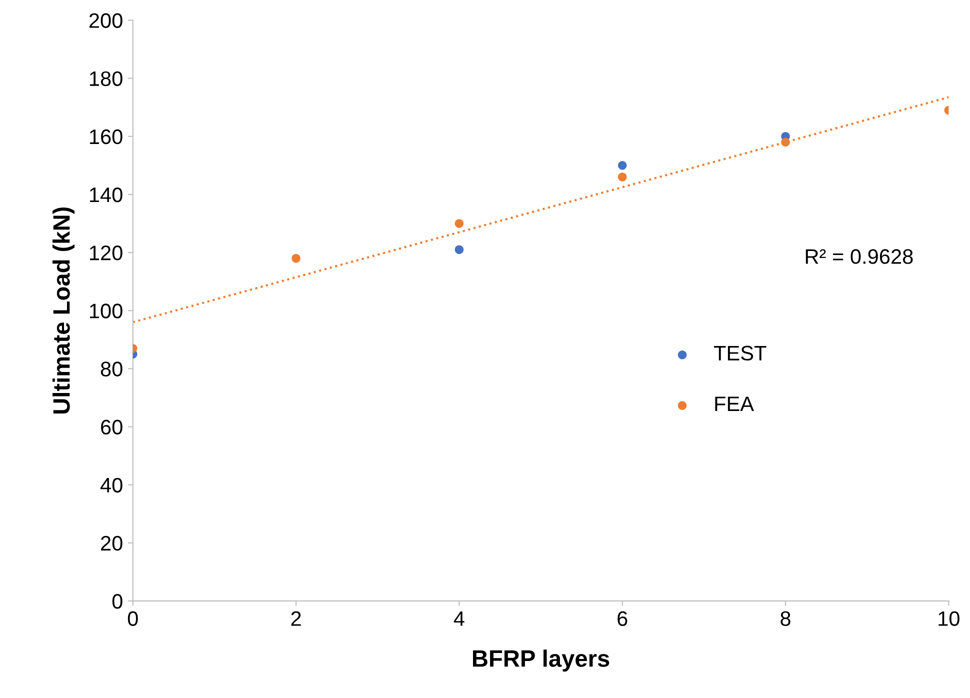 The width and height of the screenshot is (970, 698). I want to click on y-tick-label: 80, so click(111, 369).